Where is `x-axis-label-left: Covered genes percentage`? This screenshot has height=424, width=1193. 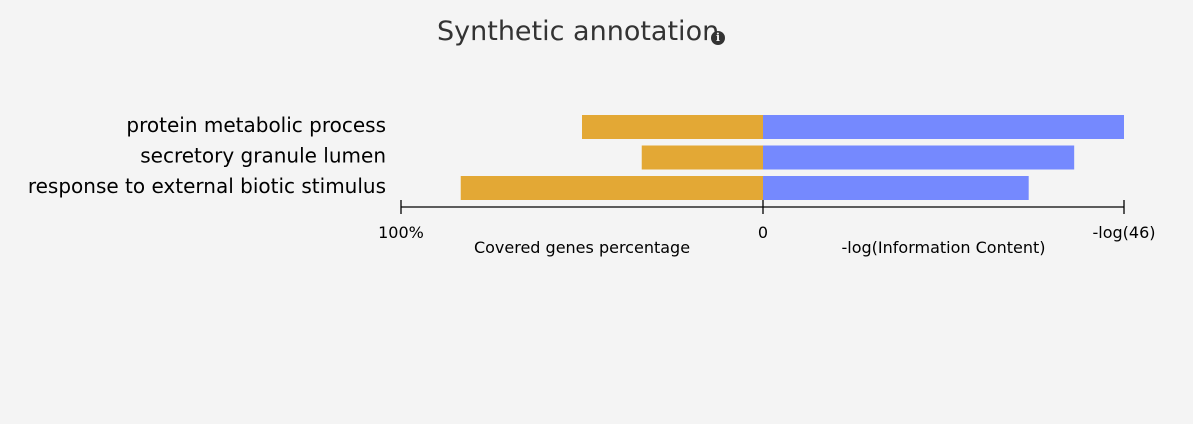
x-axis-label-left: Covered genes percentage is located at coordinates (582, 247).